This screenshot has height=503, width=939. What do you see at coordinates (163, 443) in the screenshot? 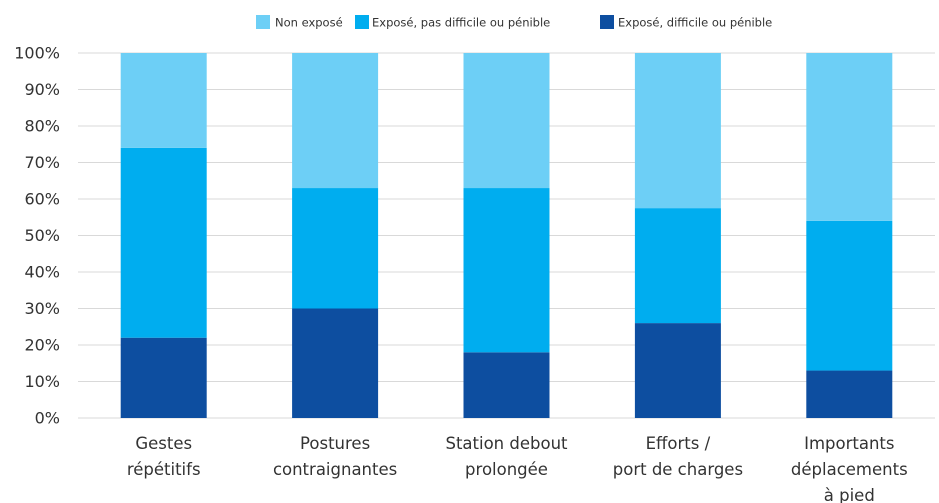
I see `x-category-label: Gestes` at bounding box center [163, 443].